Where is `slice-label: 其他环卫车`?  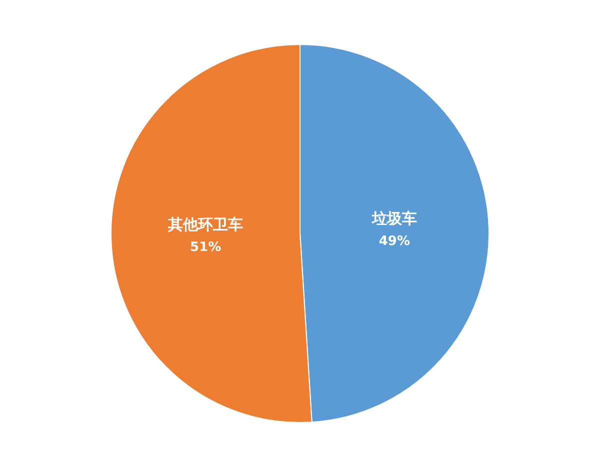
slice-label: 其他环卫车 is located at coordinates (205, 224).